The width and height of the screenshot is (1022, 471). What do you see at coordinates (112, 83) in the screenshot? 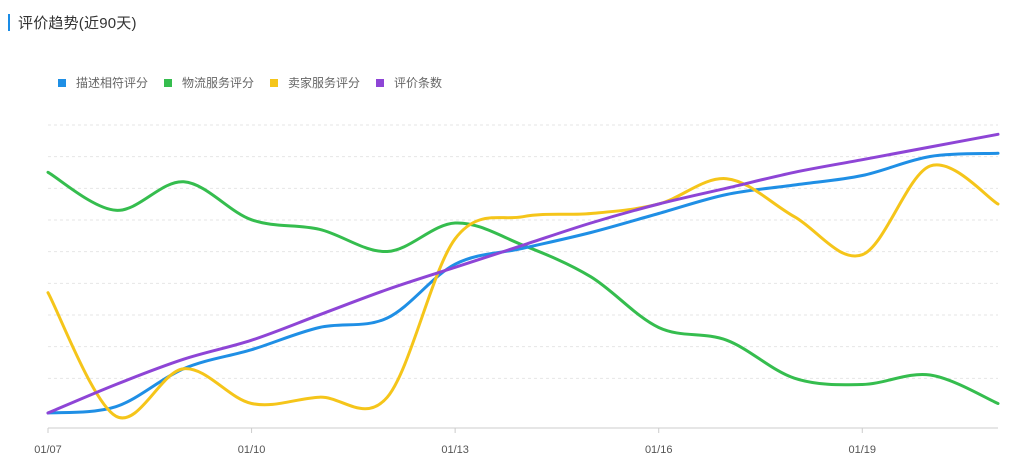
I see `legend-label: 描述相符评分` at bounding box center [112, 83].